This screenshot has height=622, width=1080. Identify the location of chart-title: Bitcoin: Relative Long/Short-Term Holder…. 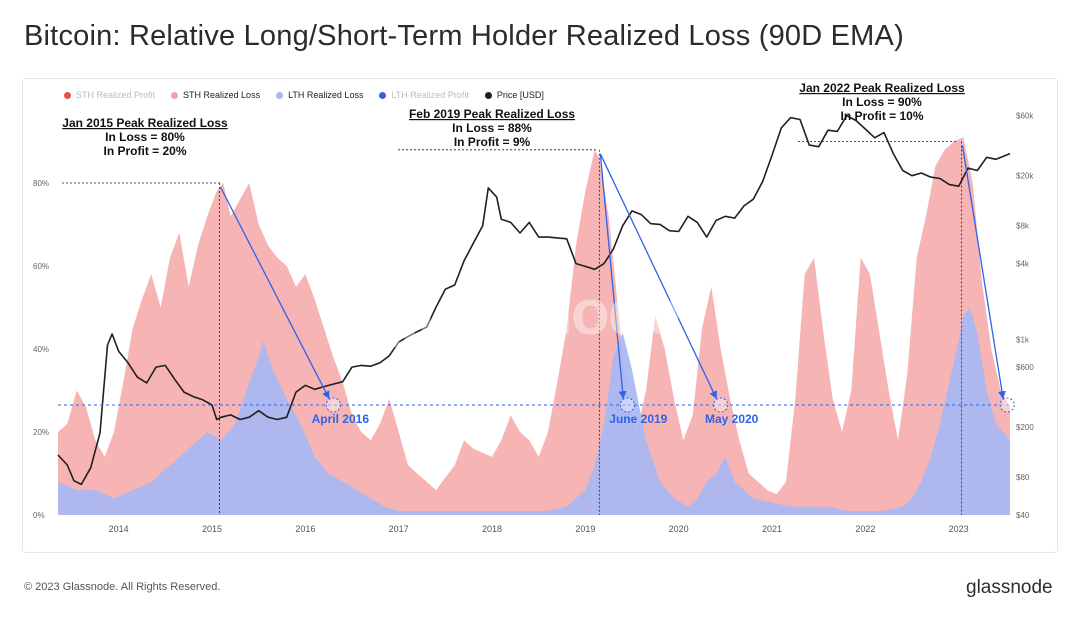
(464, 36).